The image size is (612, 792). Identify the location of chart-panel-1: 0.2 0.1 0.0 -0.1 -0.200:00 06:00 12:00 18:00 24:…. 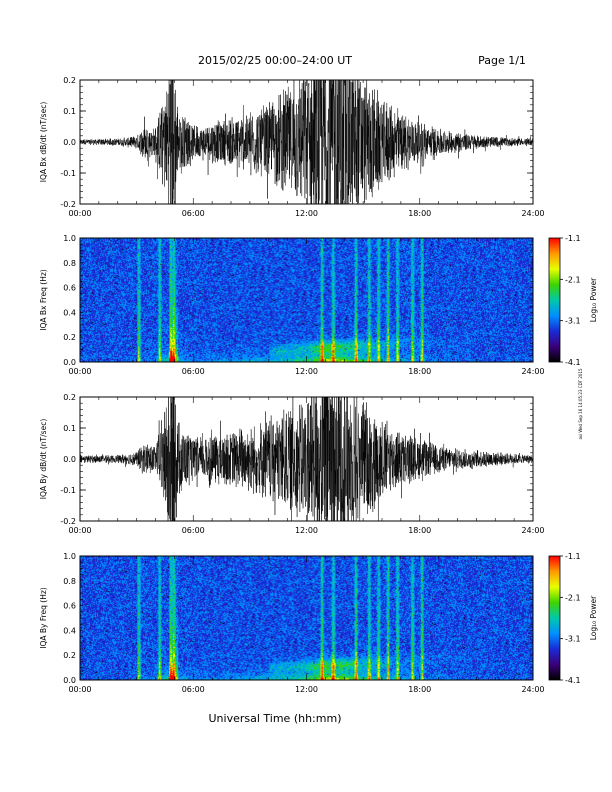
(292, 147).